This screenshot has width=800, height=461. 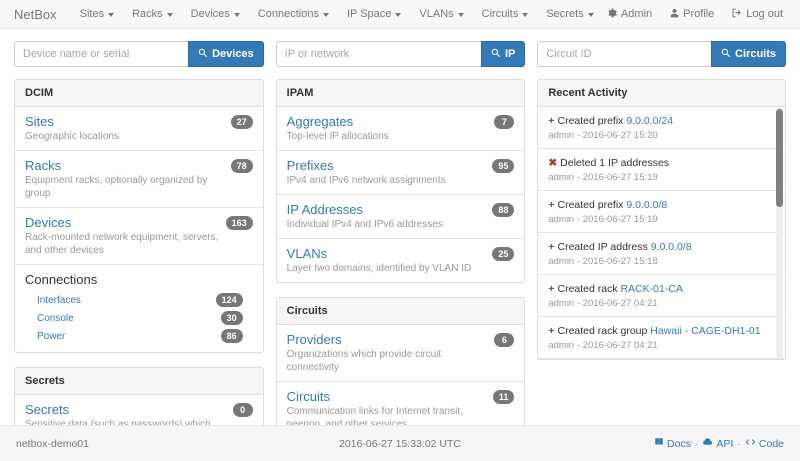 What do you see at coordinates (651, 289) in the screenshot?
I see `activity-object-link: RACK-01-CA` at bounding box center [651, 289].